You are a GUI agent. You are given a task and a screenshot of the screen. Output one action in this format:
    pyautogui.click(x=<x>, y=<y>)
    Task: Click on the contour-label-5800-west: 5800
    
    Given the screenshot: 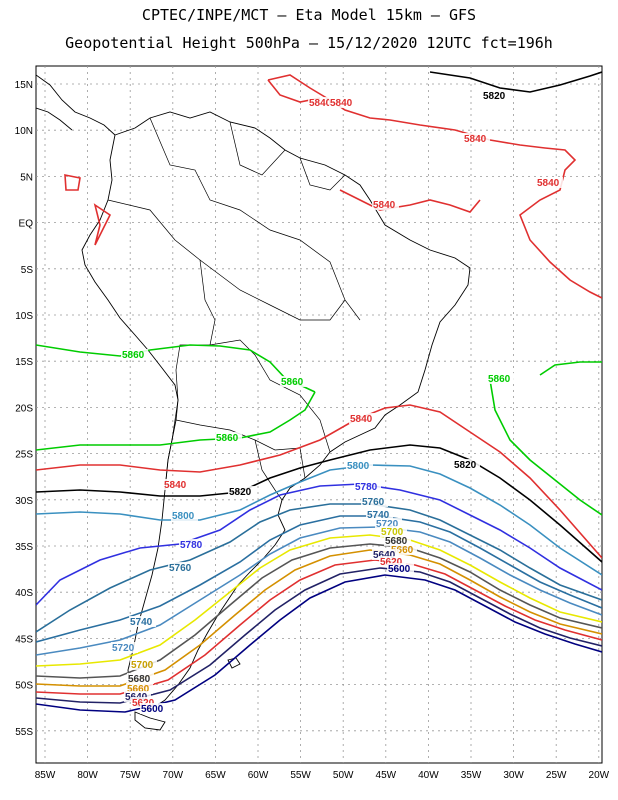 What is the action you would take?
    pyautogui.click(x=183, y=516)
    